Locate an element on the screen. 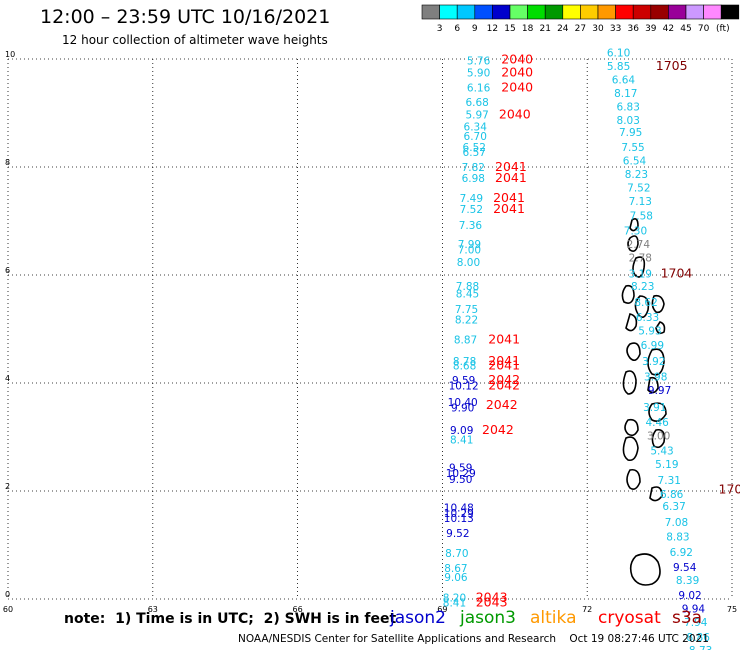 The height and width of the screenshot is (650, 740). colorbar-swatch is located at coordinates (730, 12).